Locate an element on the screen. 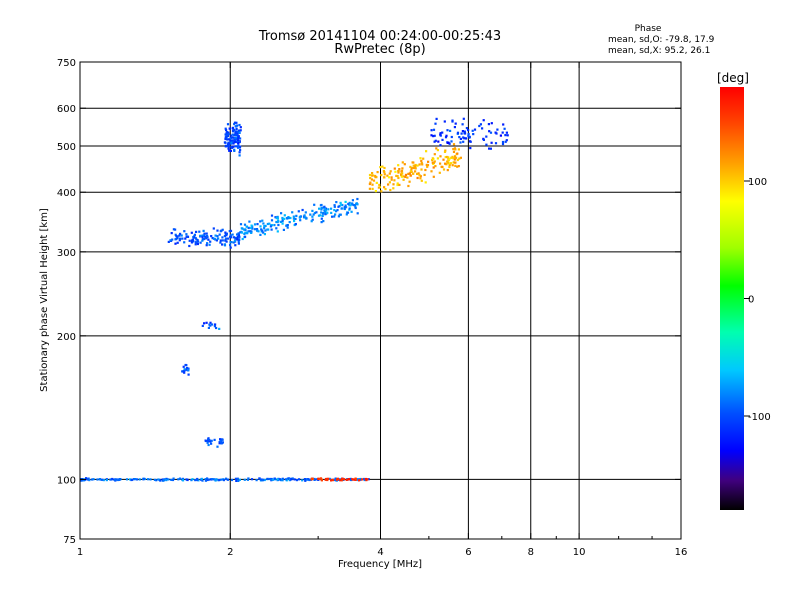 The width and height of the screenshot is (800, 600). y-tick-label: 200 is located at coordinates (66, 337).